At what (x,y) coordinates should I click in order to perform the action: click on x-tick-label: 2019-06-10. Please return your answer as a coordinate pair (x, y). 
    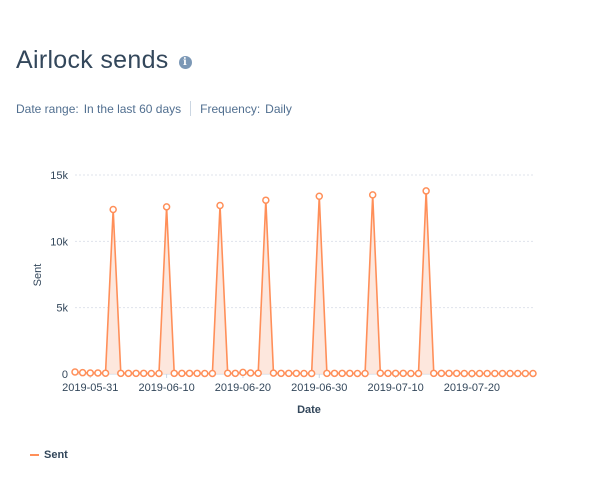
    Looking at the image, I should click on (166, 388).